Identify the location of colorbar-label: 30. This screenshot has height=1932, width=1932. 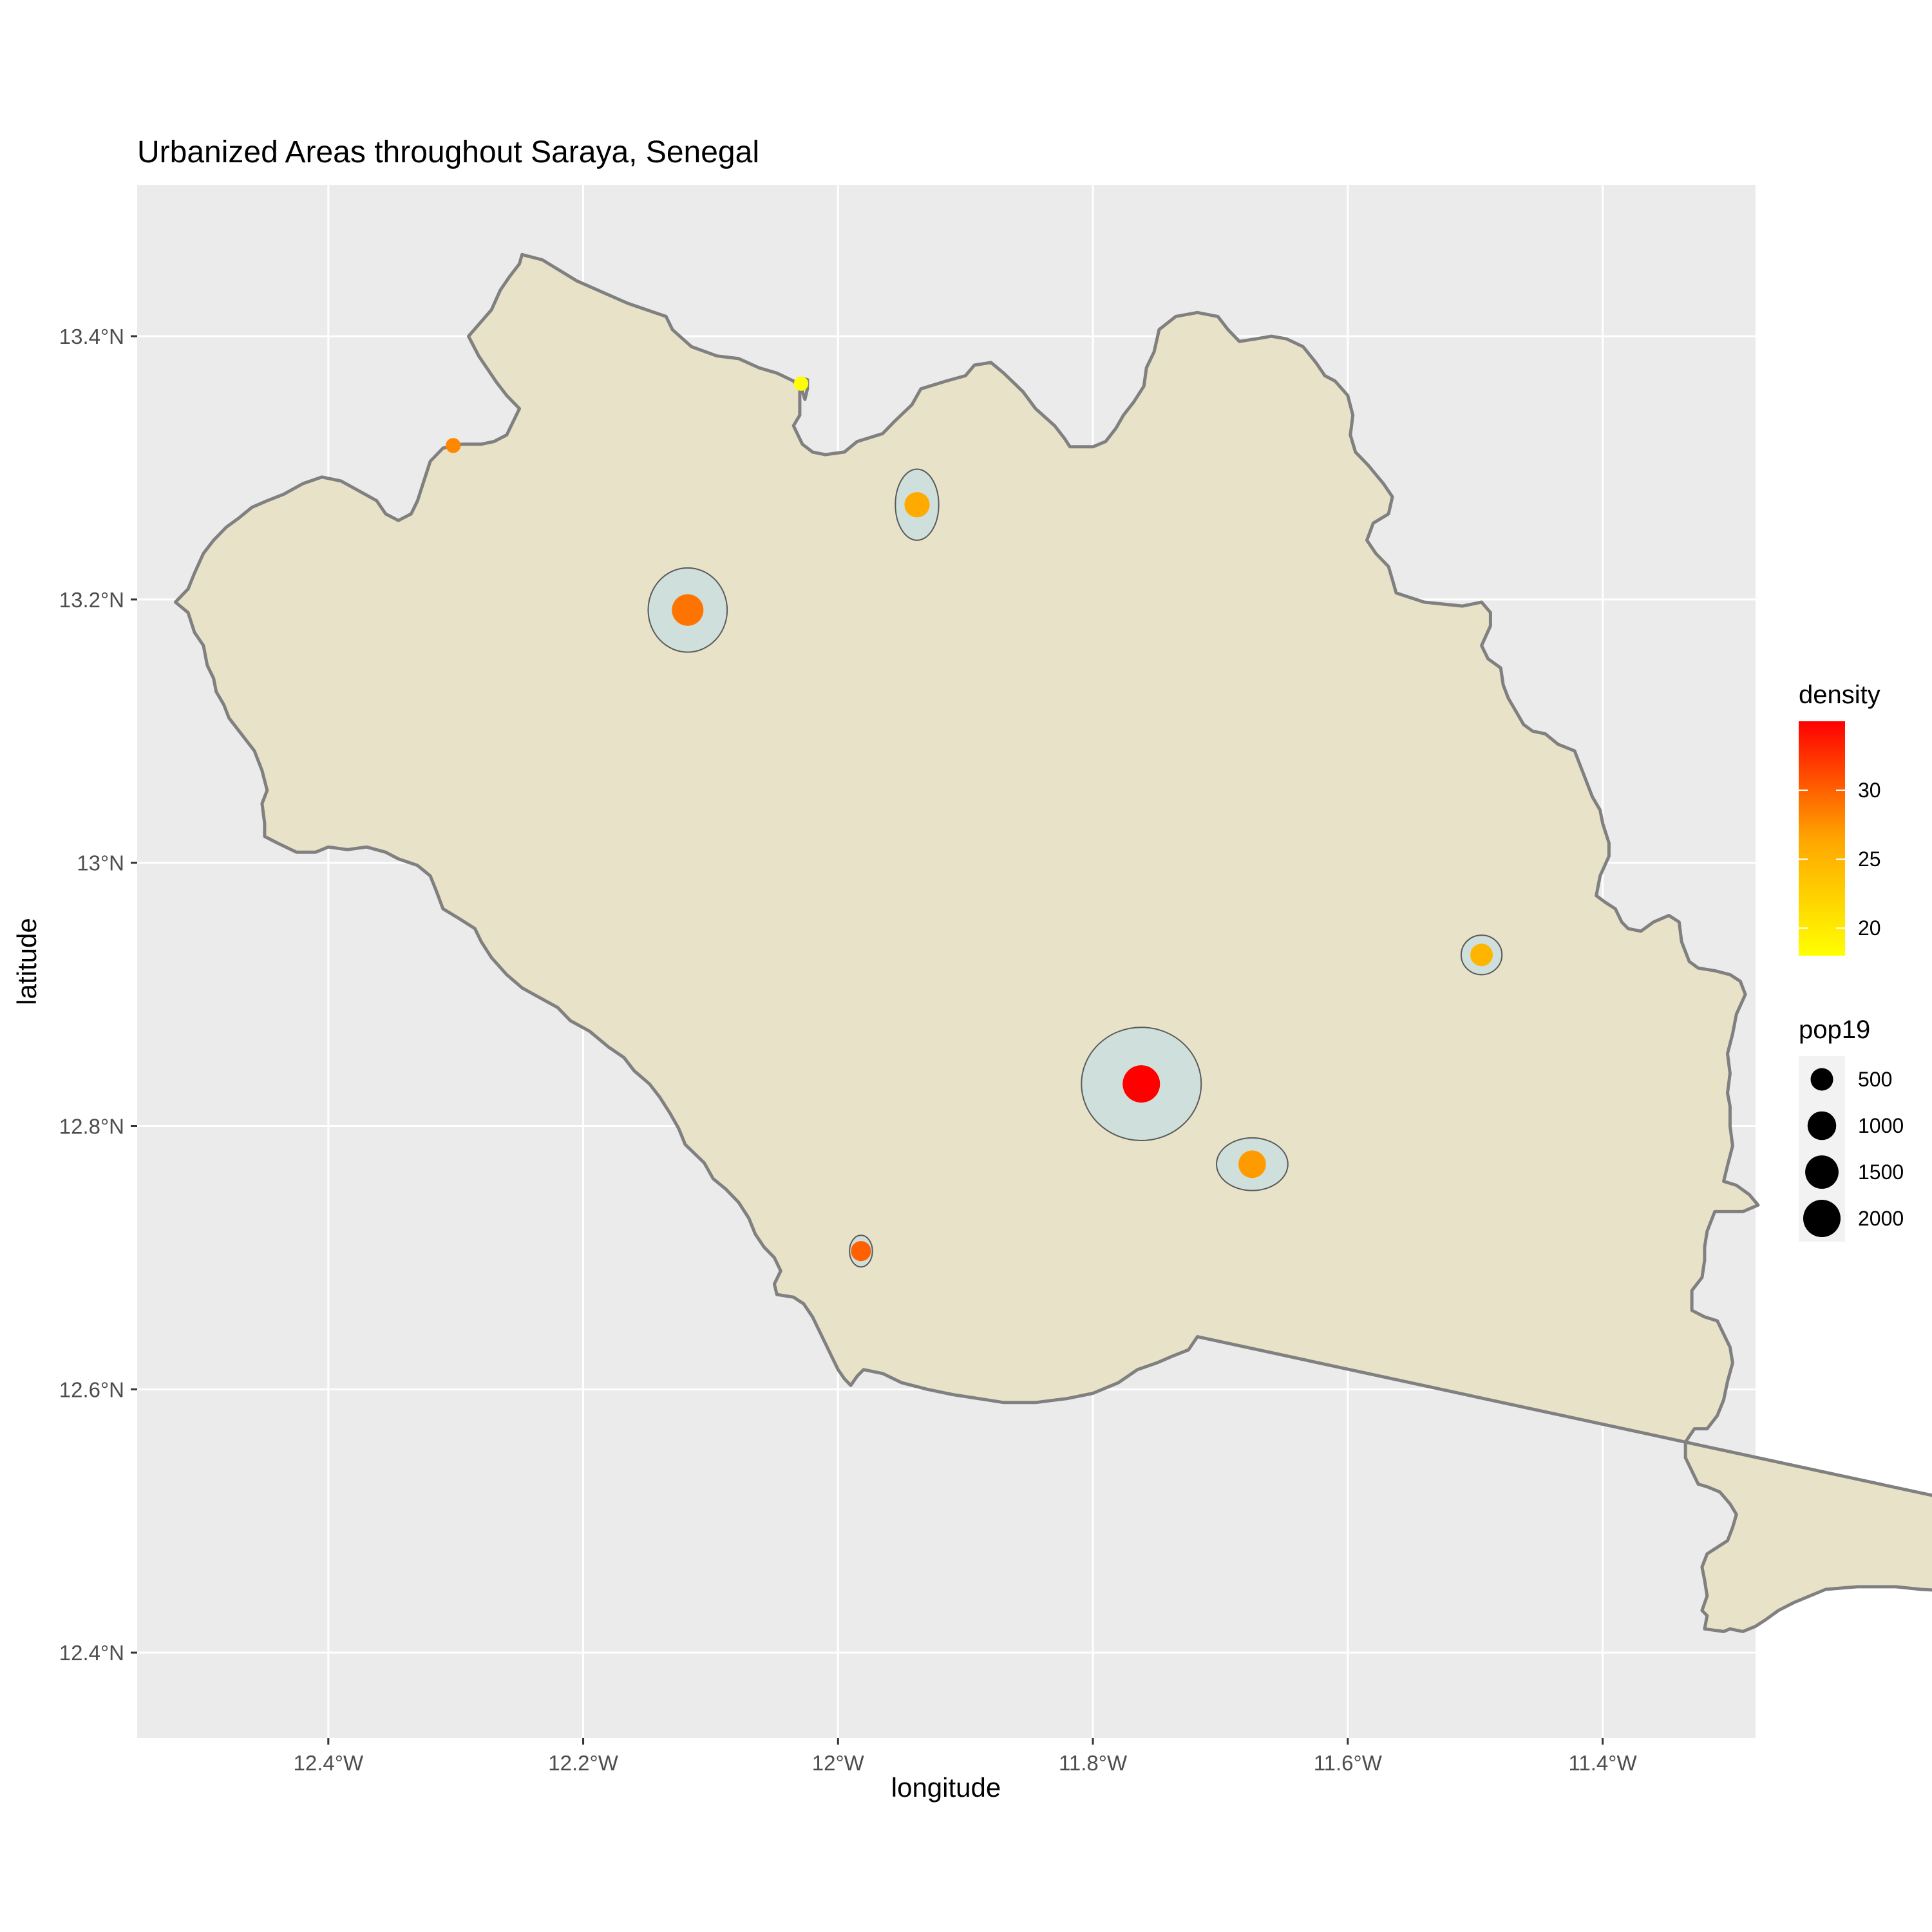
(1869, 790).